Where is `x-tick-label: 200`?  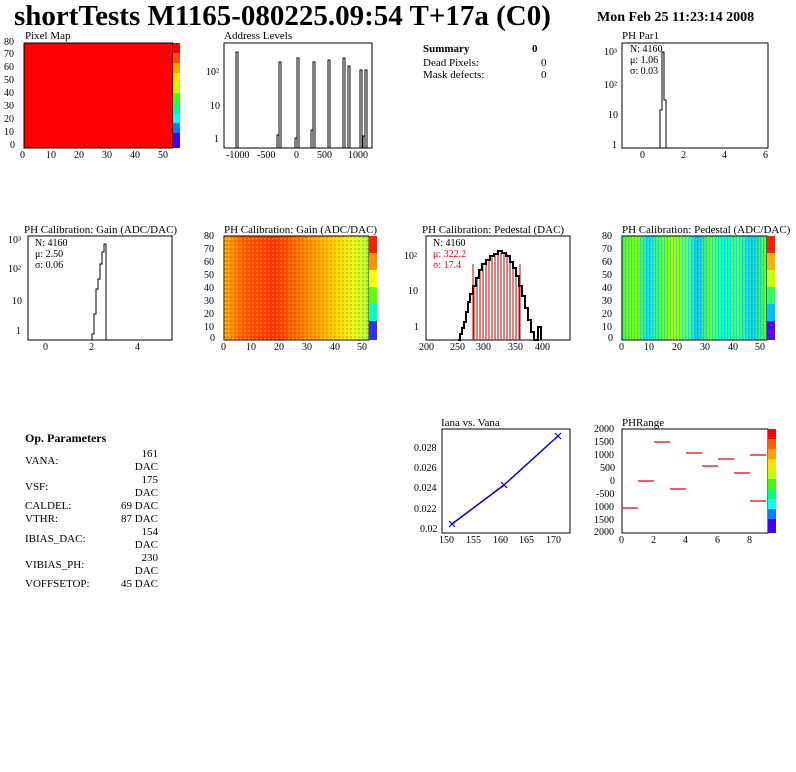 x-tick-label: 200 is located at coordinates (426, 347).